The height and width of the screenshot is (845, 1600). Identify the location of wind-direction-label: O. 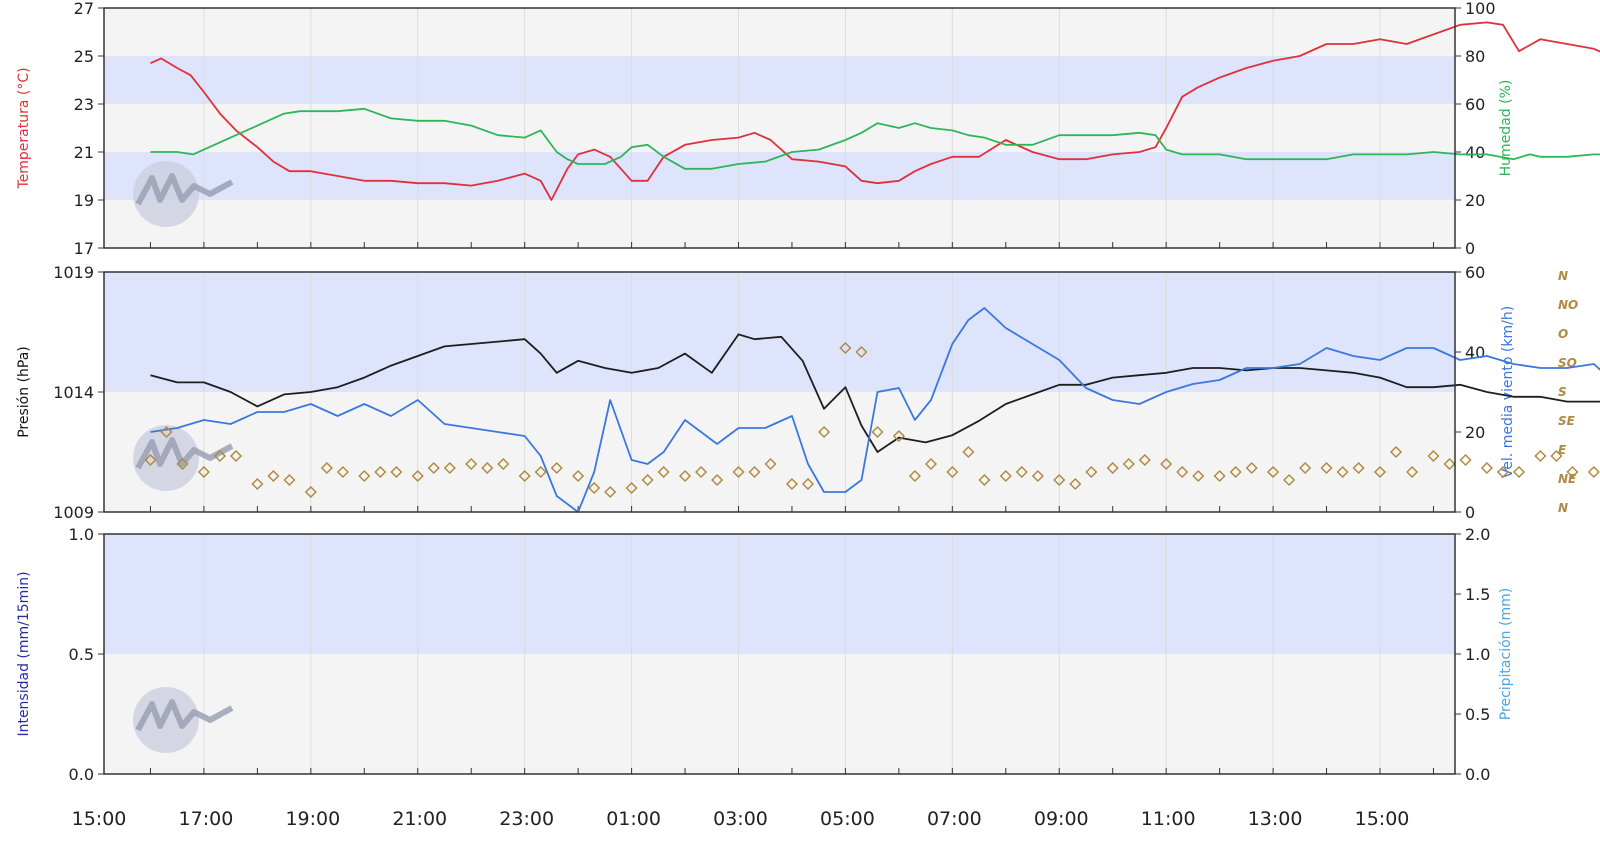
(1563, 334).